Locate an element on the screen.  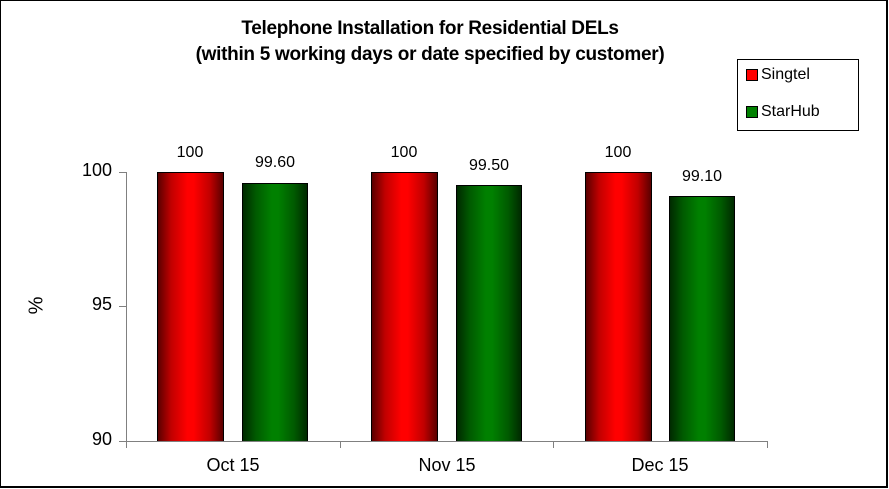
y-tick-label: 100 is located at coordinates (96, 170).